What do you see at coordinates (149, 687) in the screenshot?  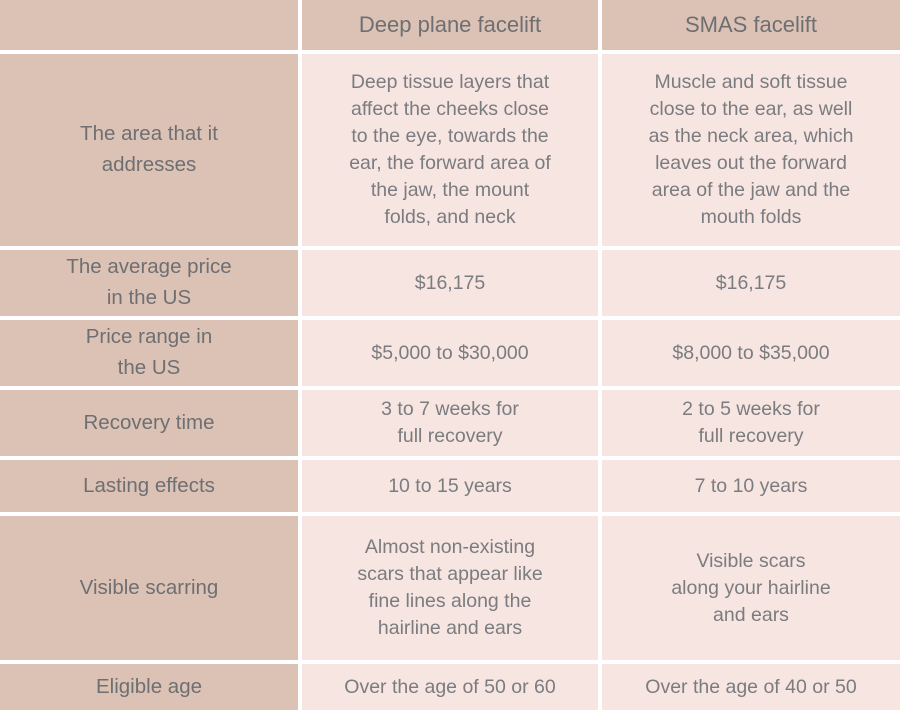 I see `row-label-eligible-age: Eligible age` at bounding box center [149, 687].